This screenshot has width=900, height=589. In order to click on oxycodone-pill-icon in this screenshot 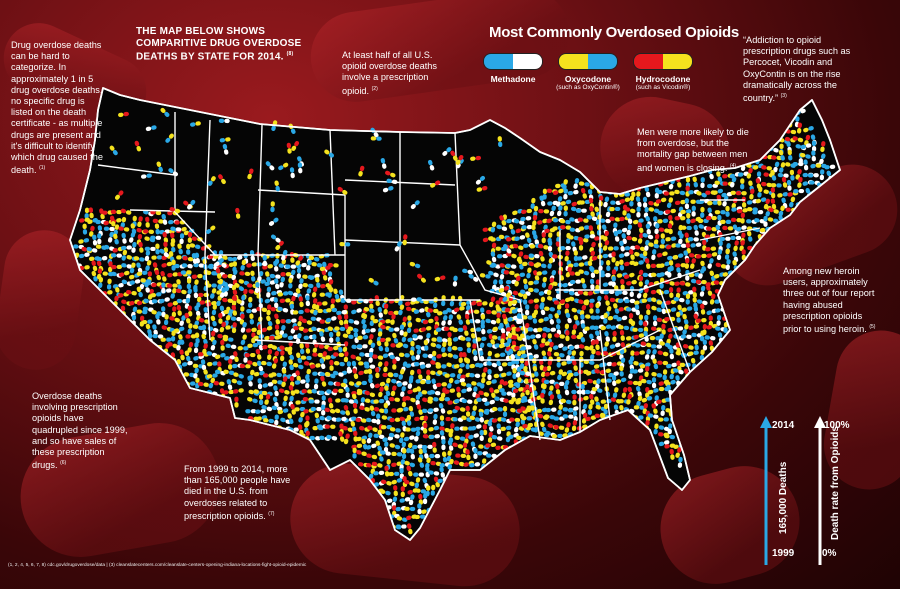, I will do `click(588, 61)`.